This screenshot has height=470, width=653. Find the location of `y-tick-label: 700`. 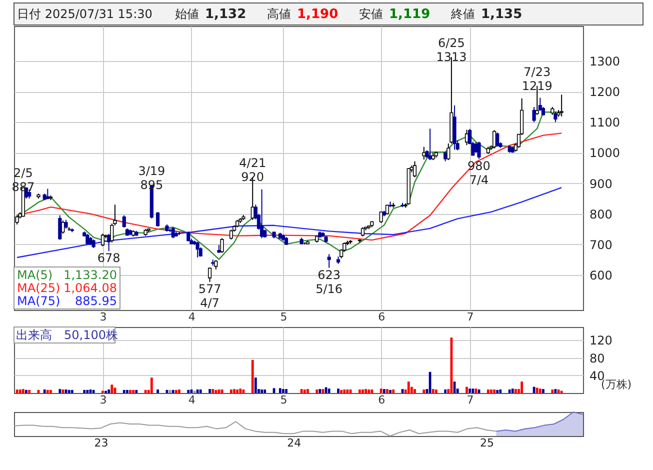

y-tick-label: 700 is located at coordinates (601, 245).